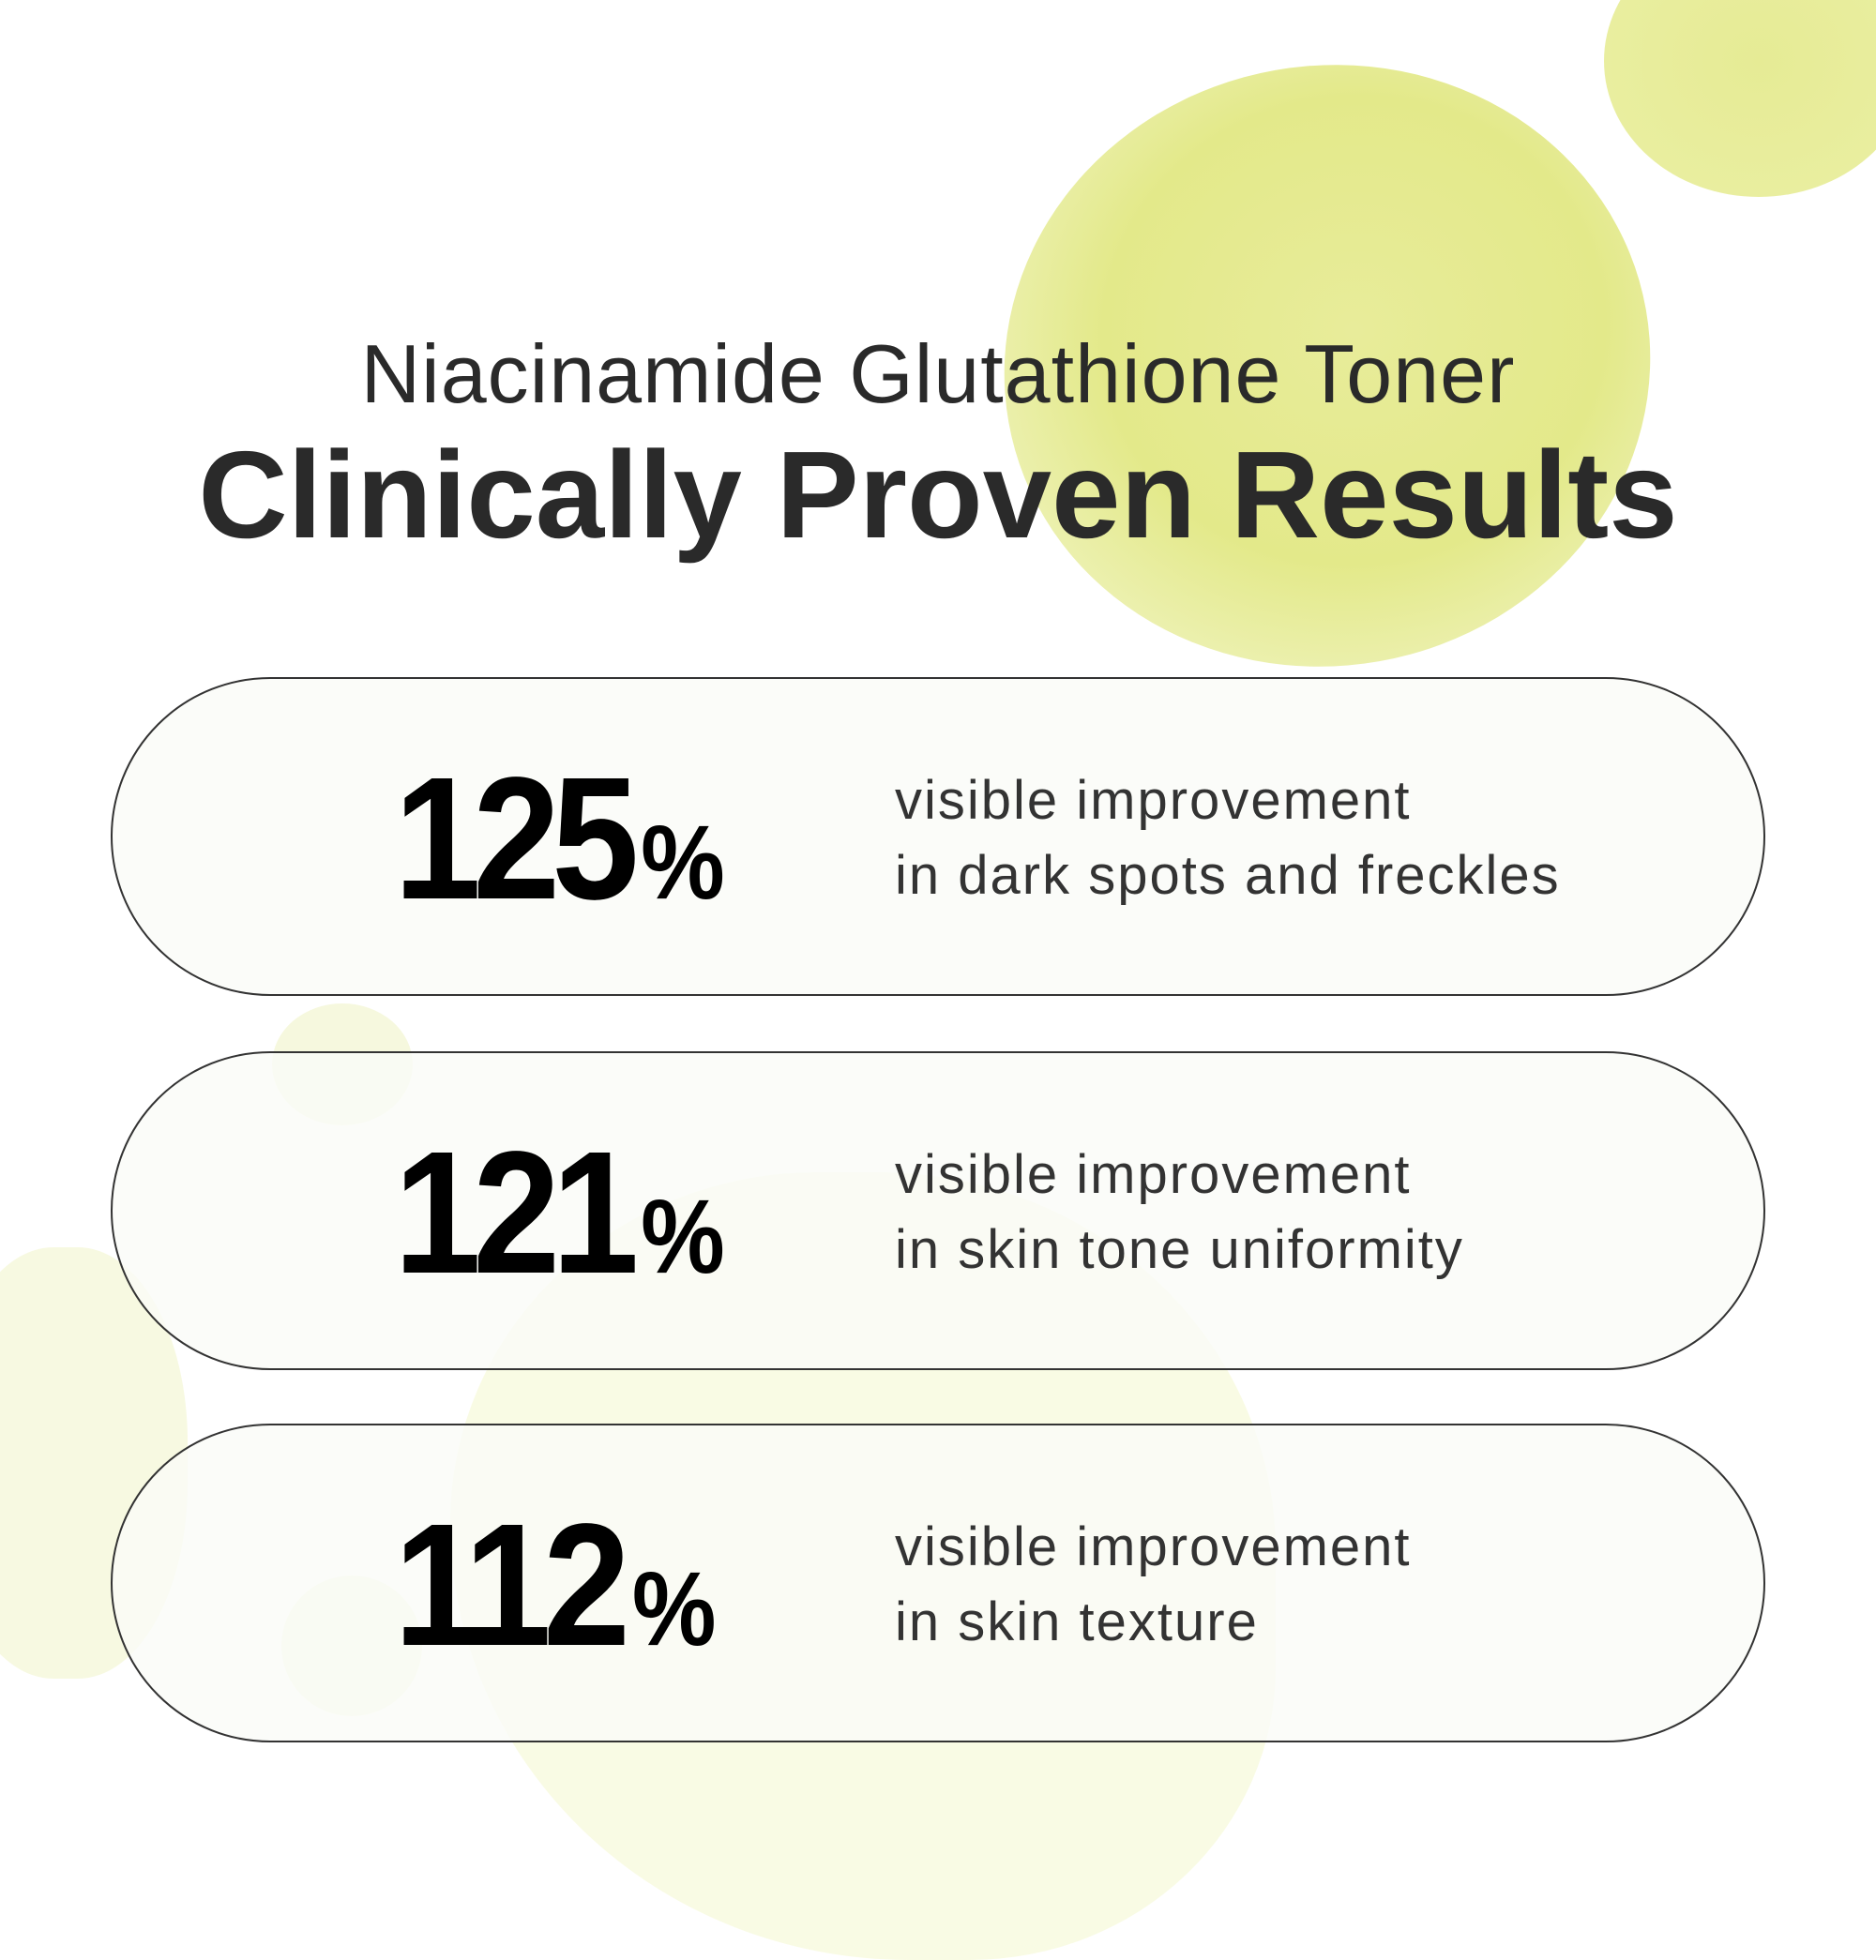 Image resolution: width=1876 pixels, height=1960 pixels. I want to click on result-line2: in skin texture, so click(1077, 1621).